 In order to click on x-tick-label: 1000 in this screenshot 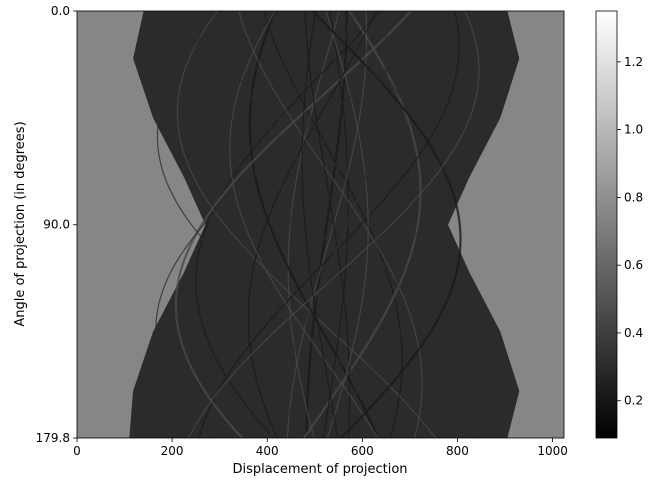, I will do `click(552, 451)`.